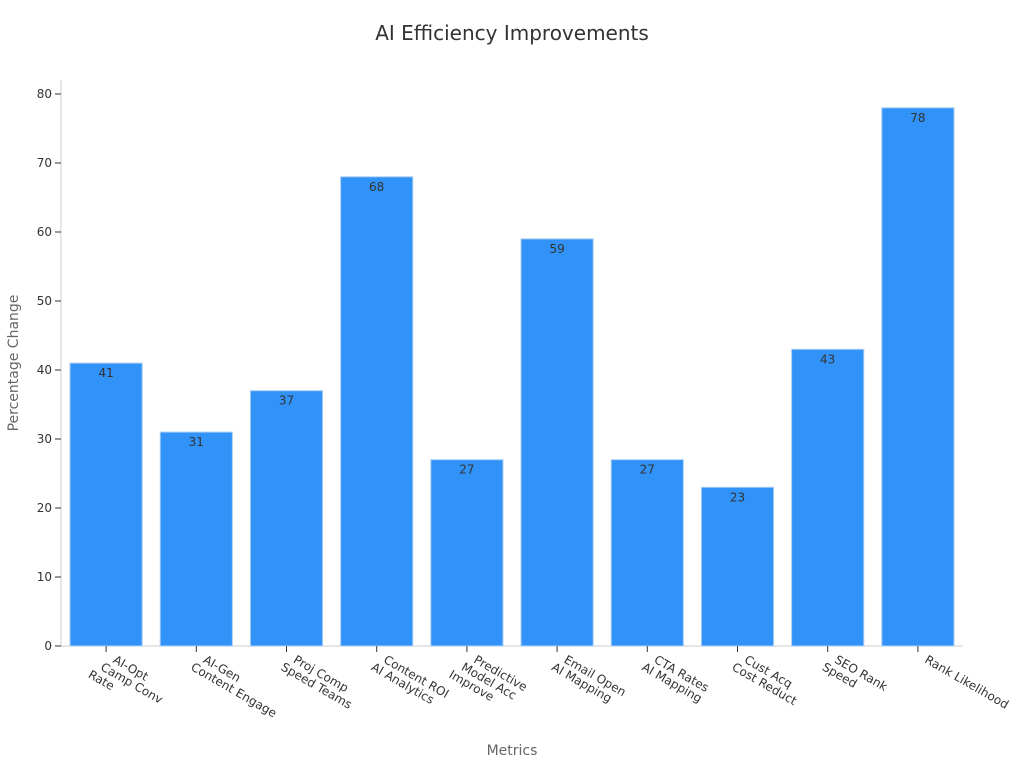 This screenshot has height=768, width=1024. I want to click on y-tick-label: 0, so click(48, 646).